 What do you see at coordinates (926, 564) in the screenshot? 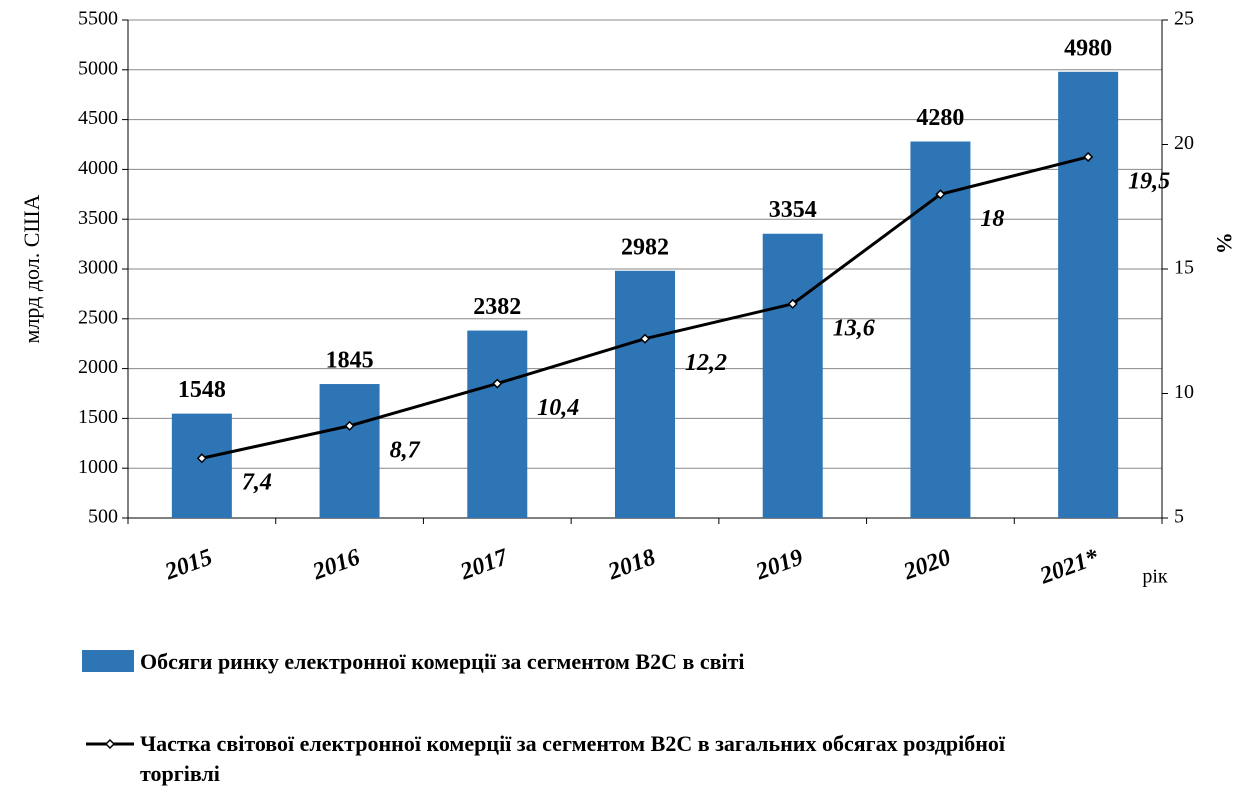
I see `x-tick-label: 2020` at bounding box center [926, 564].